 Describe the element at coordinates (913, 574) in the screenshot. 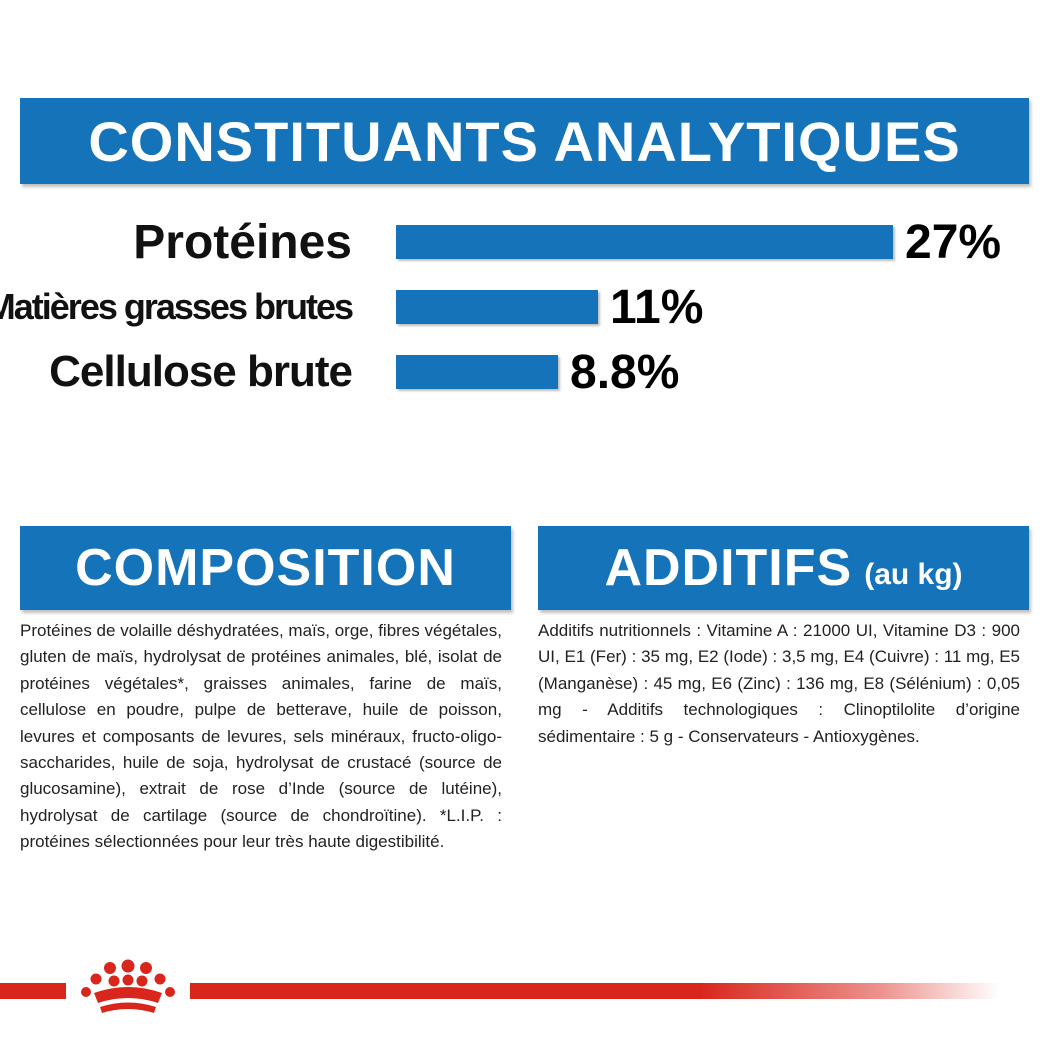

I see `additifs-subtitle: (au kg)` at that location.